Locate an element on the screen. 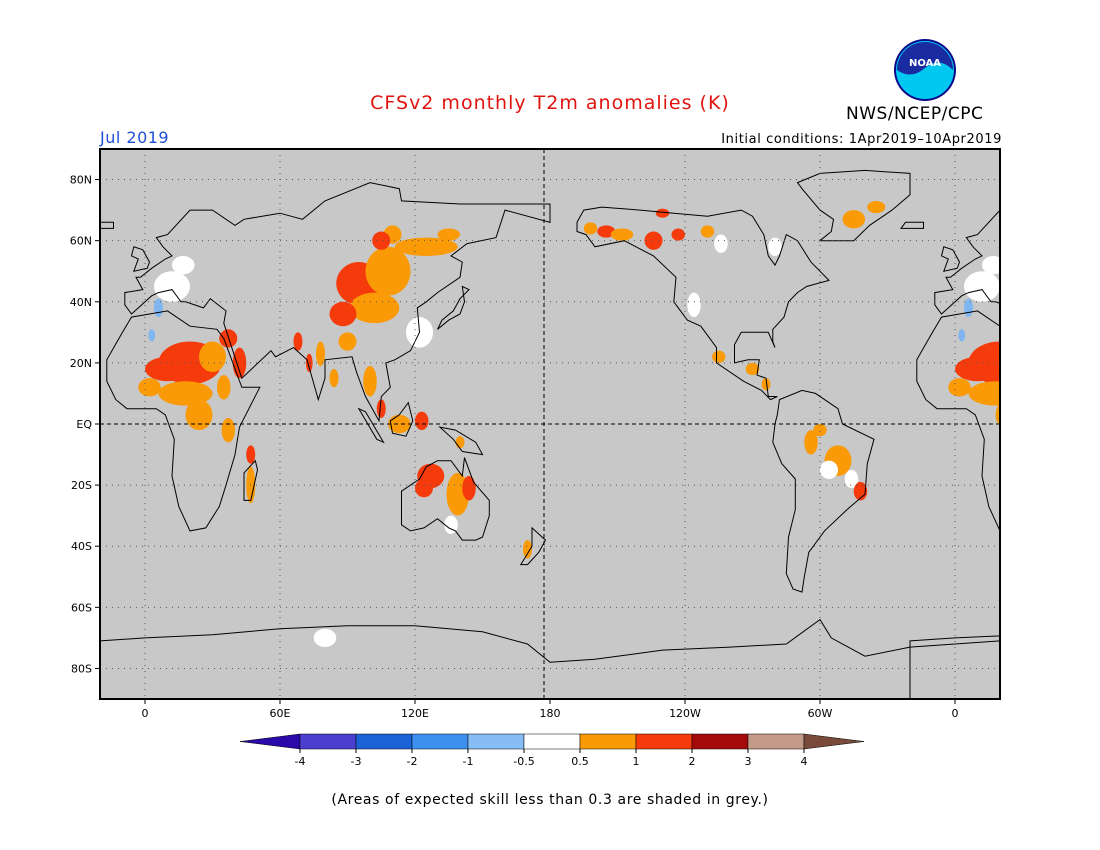  coastline-japan is located at coordinates (453, 307).